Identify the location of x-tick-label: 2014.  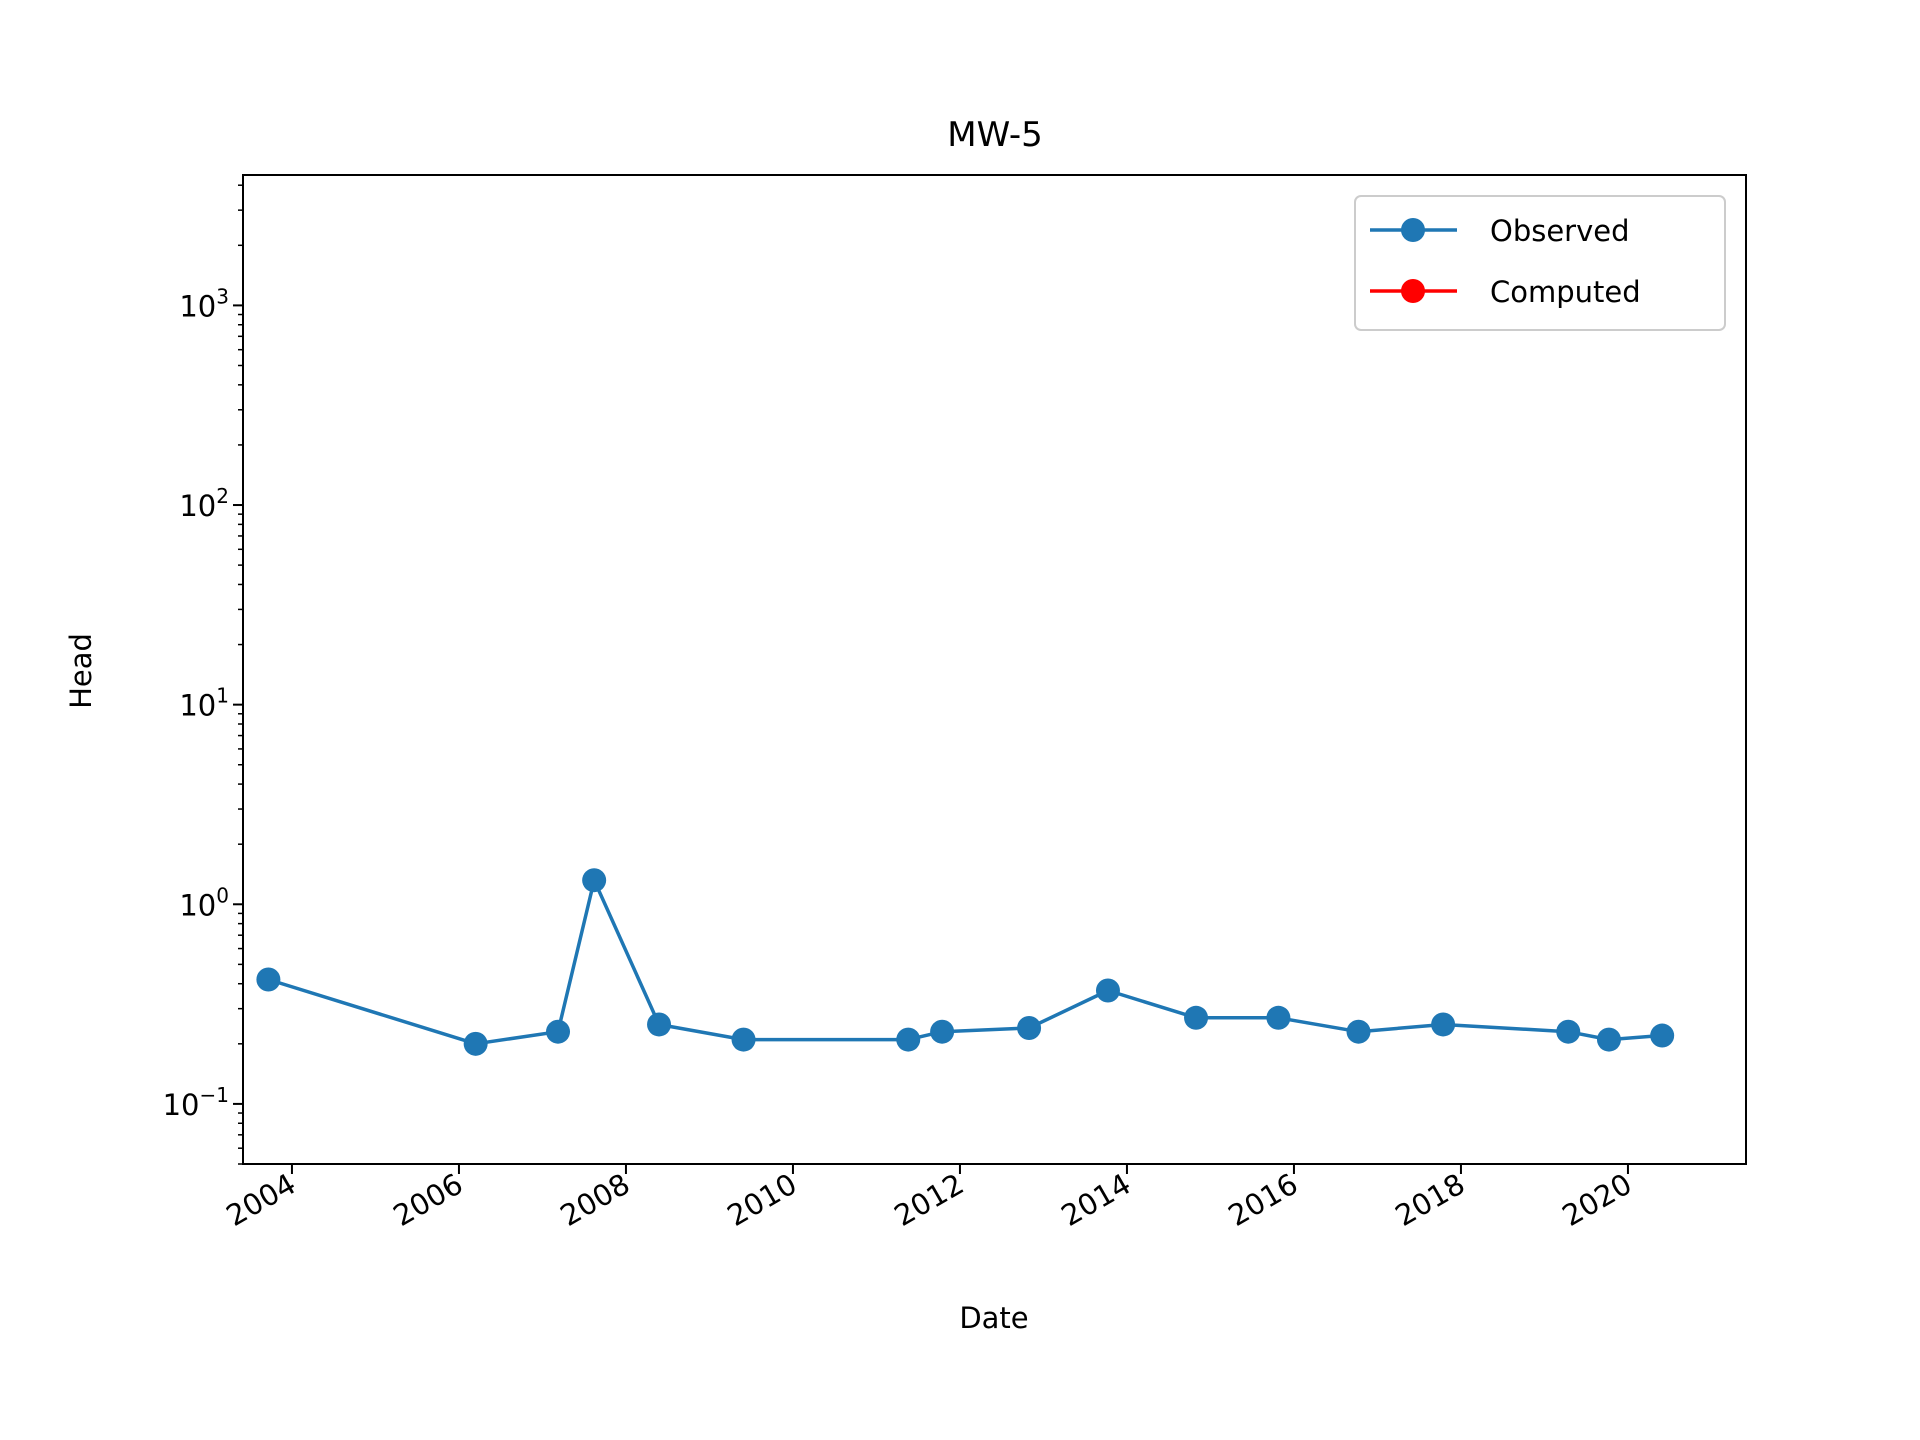
(1096, 1200).